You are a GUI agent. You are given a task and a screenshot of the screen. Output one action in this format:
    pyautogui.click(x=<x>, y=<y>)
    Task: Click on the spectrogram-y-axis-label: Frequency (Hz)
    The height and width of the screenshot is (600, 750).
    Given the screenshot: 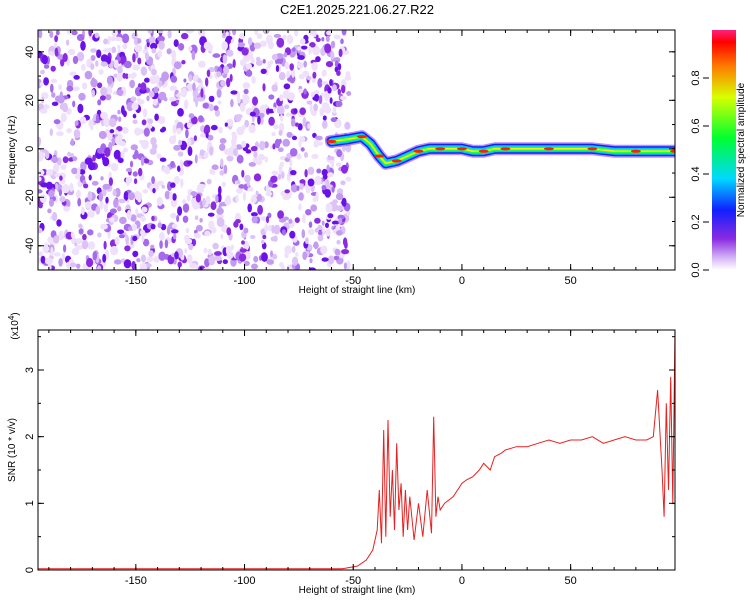 What is the action you would take?
    pyautogui.click(x=12, y=150)
    